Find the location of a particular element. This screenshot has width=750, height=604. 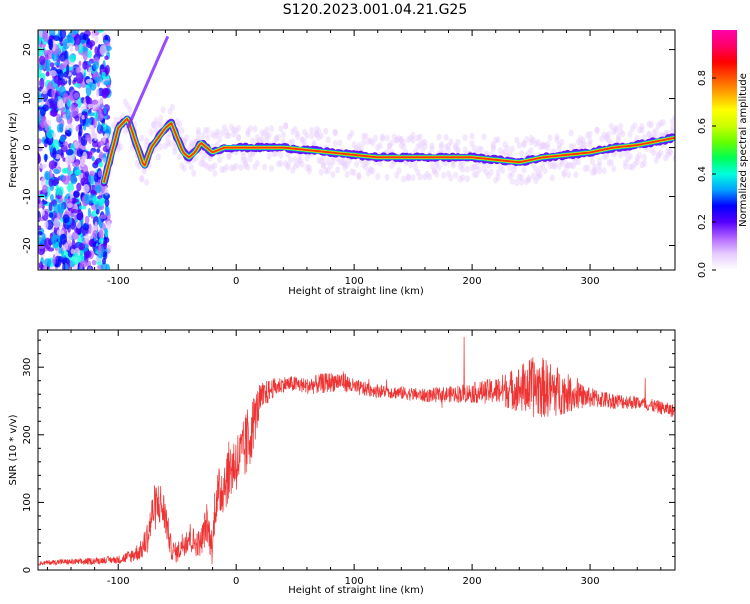

y-tick-label: 10 is located at coordinates (27, 98).